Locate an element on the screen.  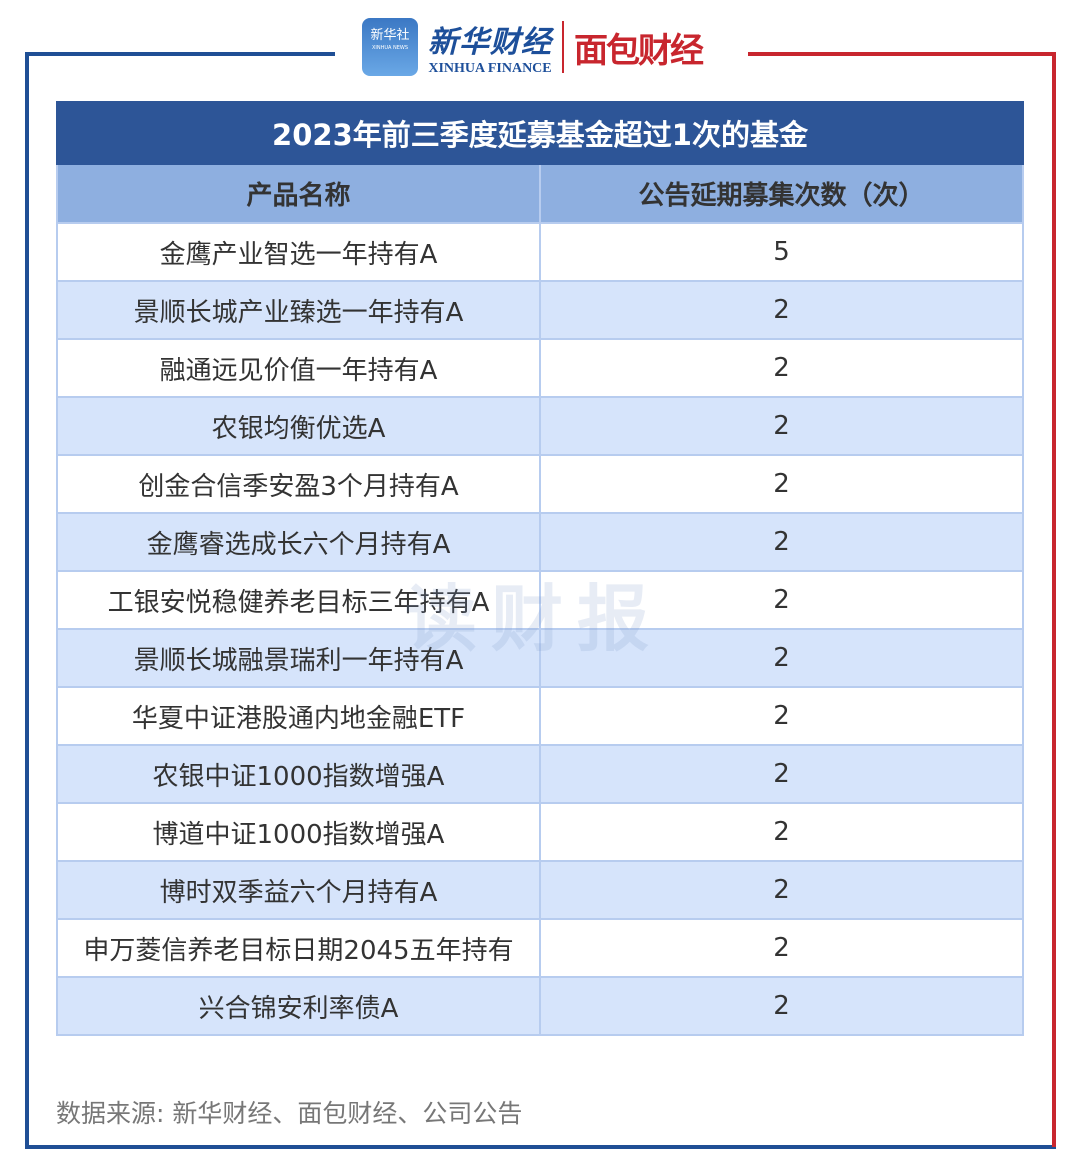
xinhua-icon-en: XINHUA NEWS is located at coordinates (390, 48).